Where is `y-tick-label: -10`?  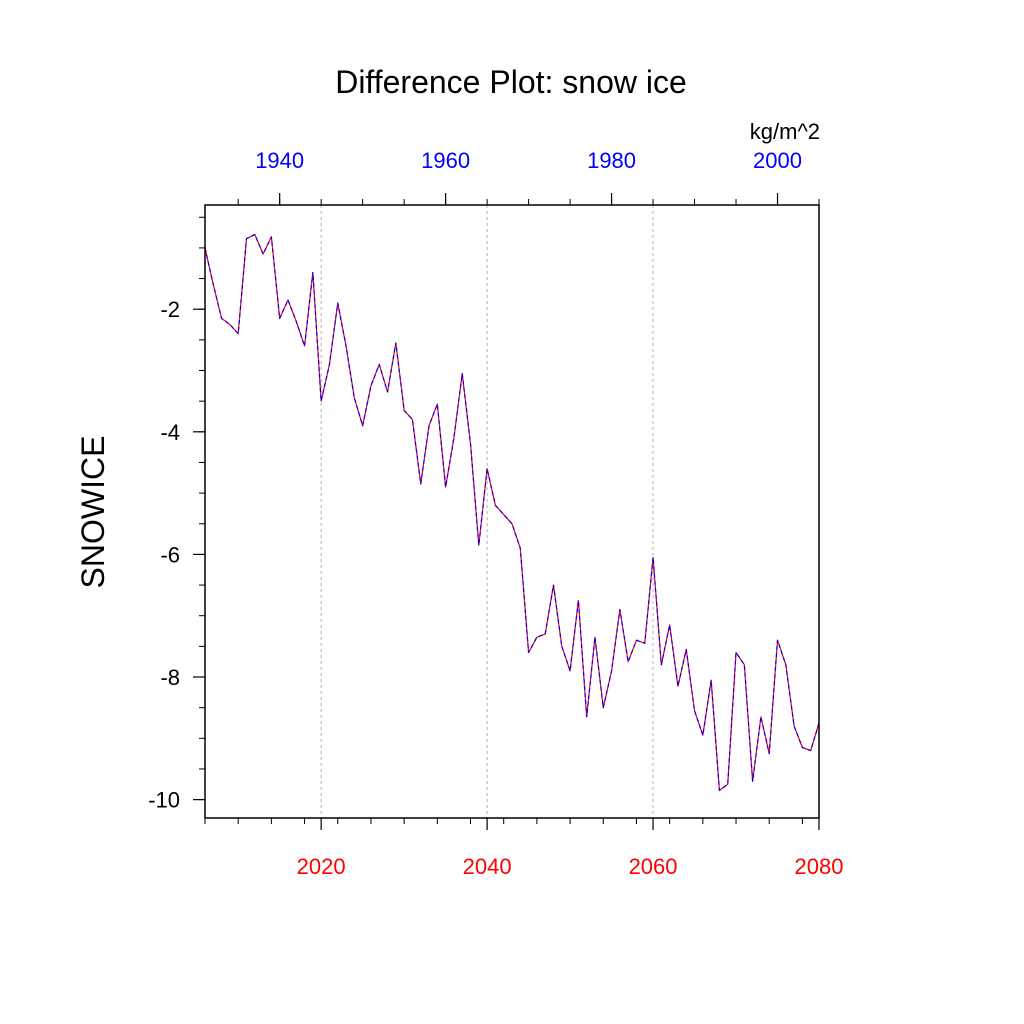
y-tick-label: -10 is located at coordinates (164, 800).